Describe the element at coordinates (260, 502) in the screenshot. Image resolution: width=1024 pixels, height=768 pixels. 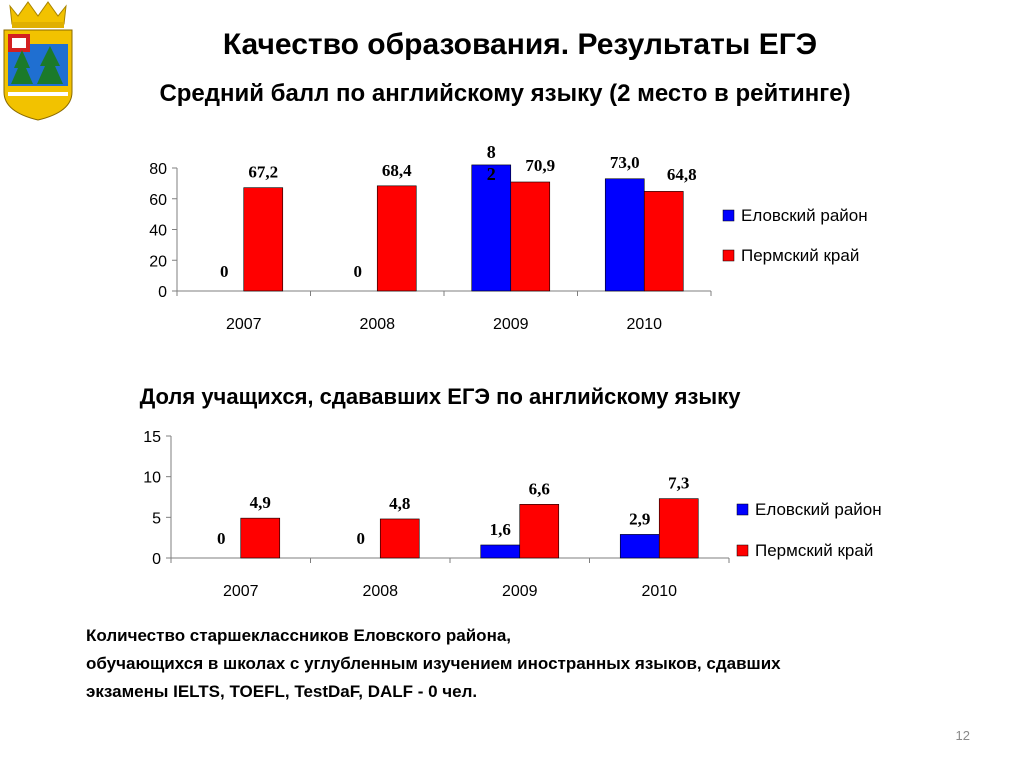
I see `data-label-perm: 4,9` at that location.